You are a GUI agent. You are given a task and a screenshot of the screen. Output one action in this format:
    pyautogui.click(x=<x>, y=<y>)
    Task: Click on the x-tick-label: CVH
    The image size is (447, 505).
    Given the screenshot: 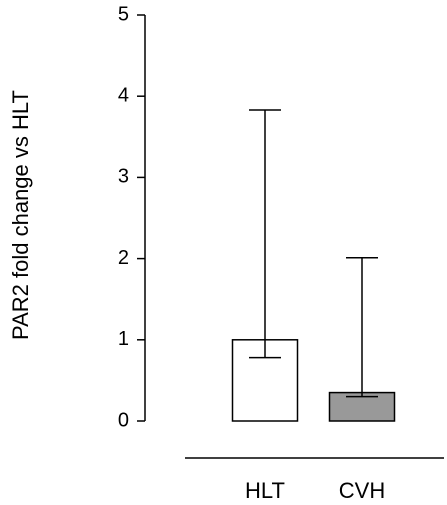 What is the action you would take?
    pyautogui.click(x=362, y=490)
    